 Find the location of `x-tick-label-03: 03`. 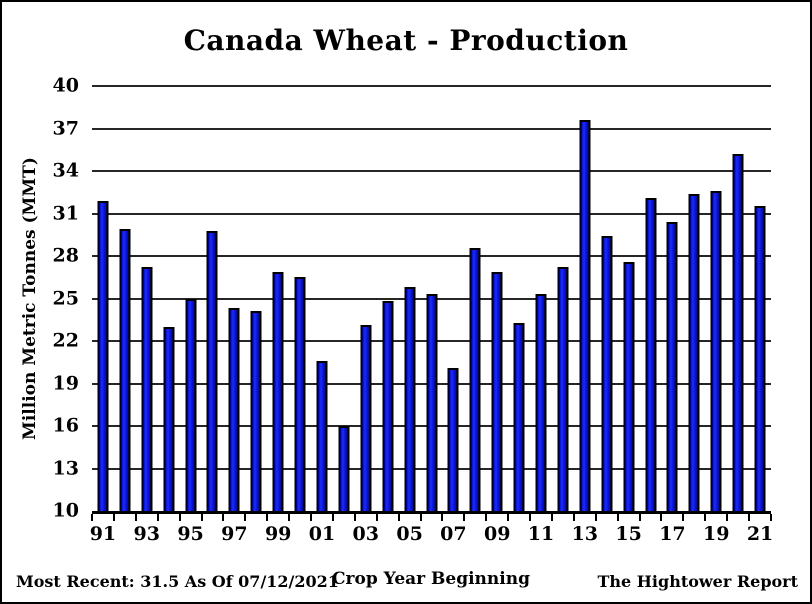

x-tick-label-03: 03 is located at coordinates (366, 534).